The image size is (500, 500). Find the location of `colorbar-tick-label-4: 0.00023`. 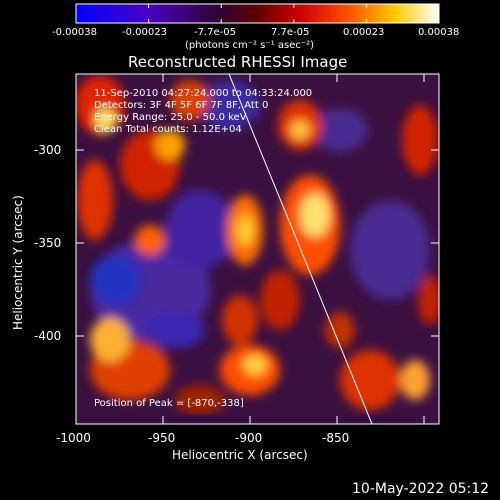

colorbar-tick-label-4: 0.00023 is located at coordinates (364, 32).